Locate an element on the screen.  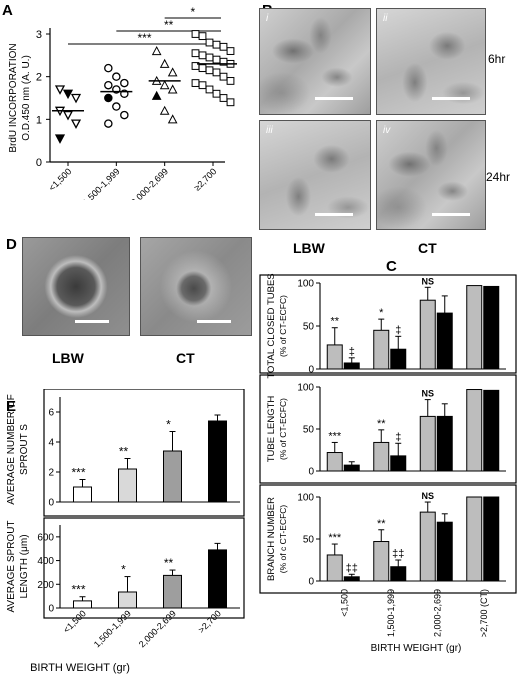
group-label-lbw-d: LBW is located at coordinates (68, 358).